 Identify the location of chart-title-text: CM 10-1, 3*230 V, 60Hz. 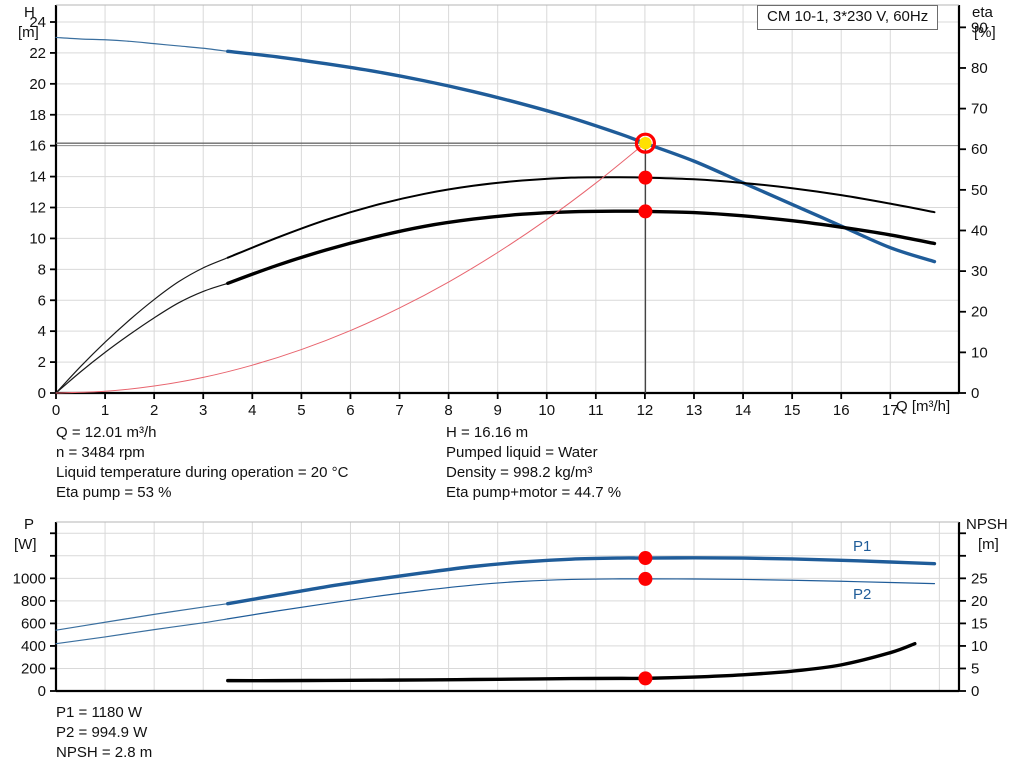
(848, 16).